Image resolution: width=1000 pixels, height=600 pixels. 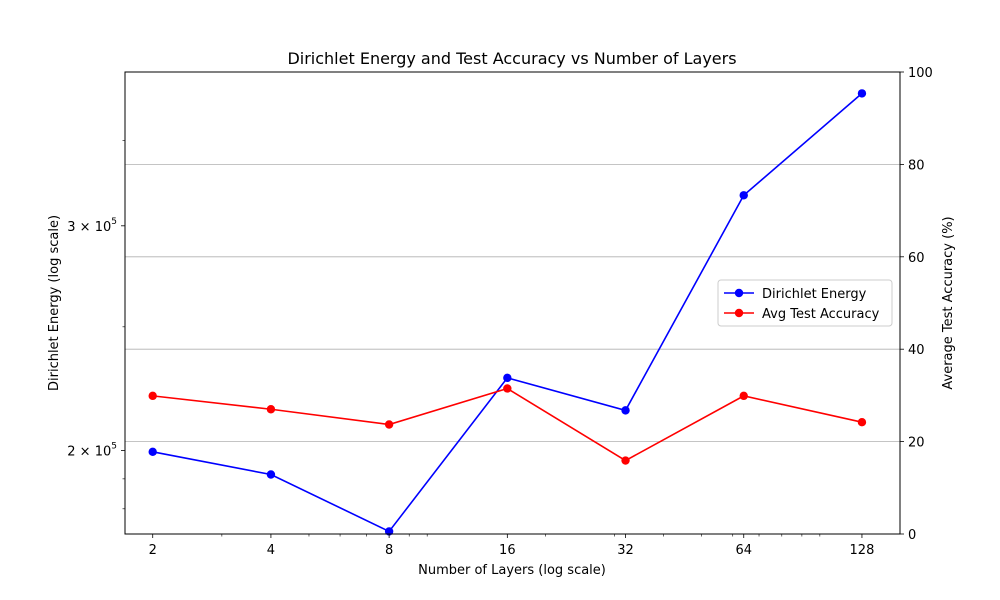 What do you see at coordinates (625, 550) in the screenshot?
I see `x-tick-label: 32` at bounding box center [625, 550].